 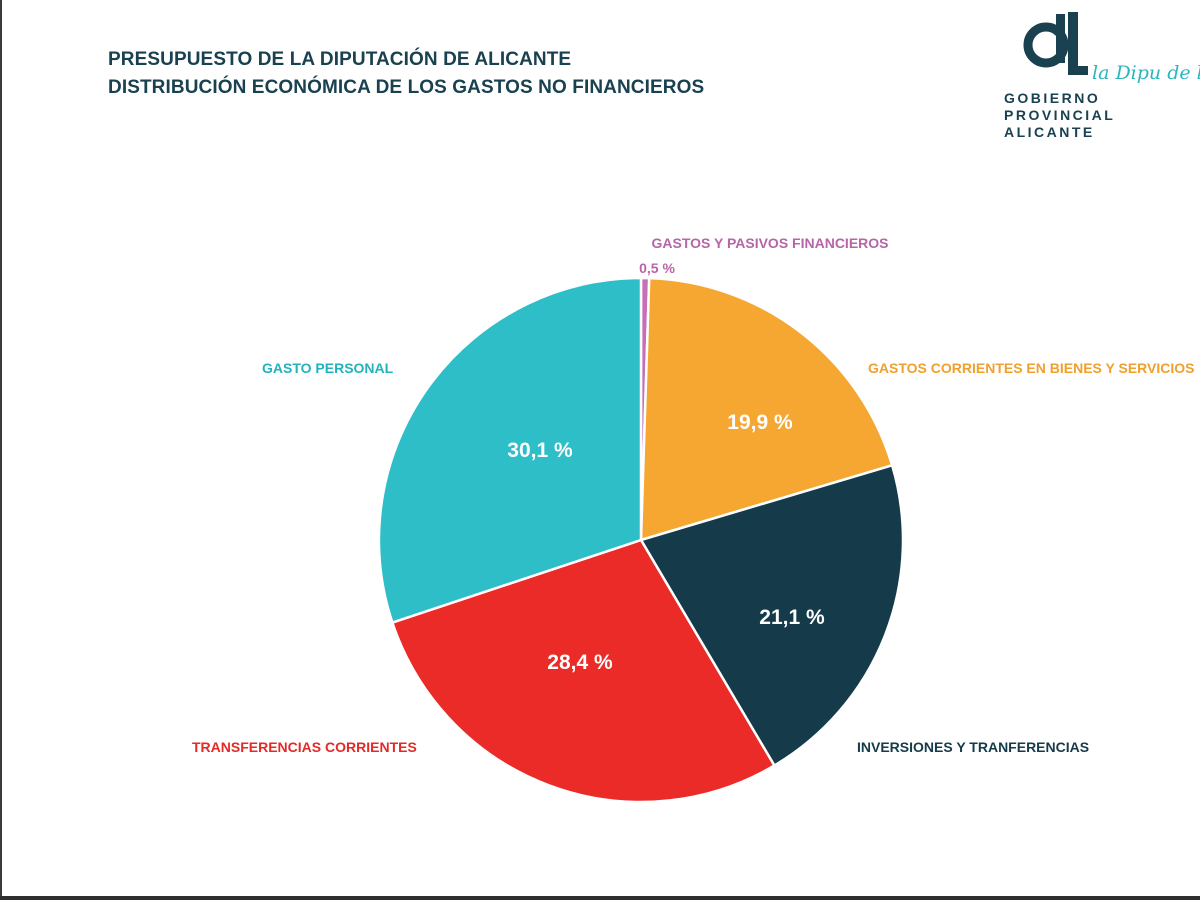 What do you see at coordinates (1052, 98) in the screenshot?
I see `logo-line-gobierno: GOBIERNO` at bounding box center [1052, 98].